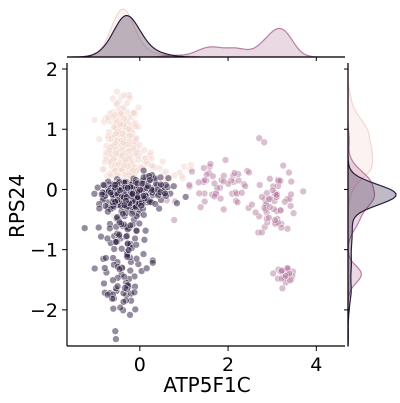 The image size is (400, 403). What do you see at coordinates (228, 365) in the screenshot?
I see `x-tick-label: 2` at bounding box center [228, 365].